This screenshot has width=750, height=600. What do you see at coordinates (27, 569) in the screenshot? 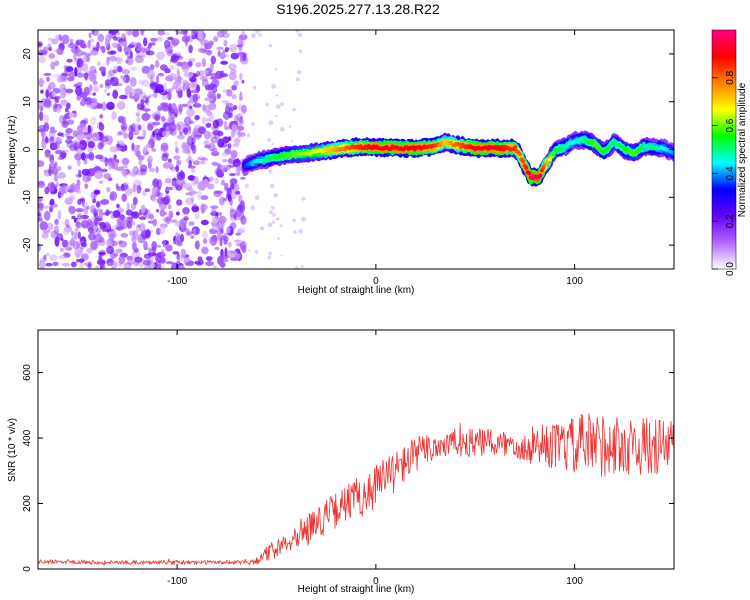
I see `y-tick-label: 0` at bounding box center [27, 569].